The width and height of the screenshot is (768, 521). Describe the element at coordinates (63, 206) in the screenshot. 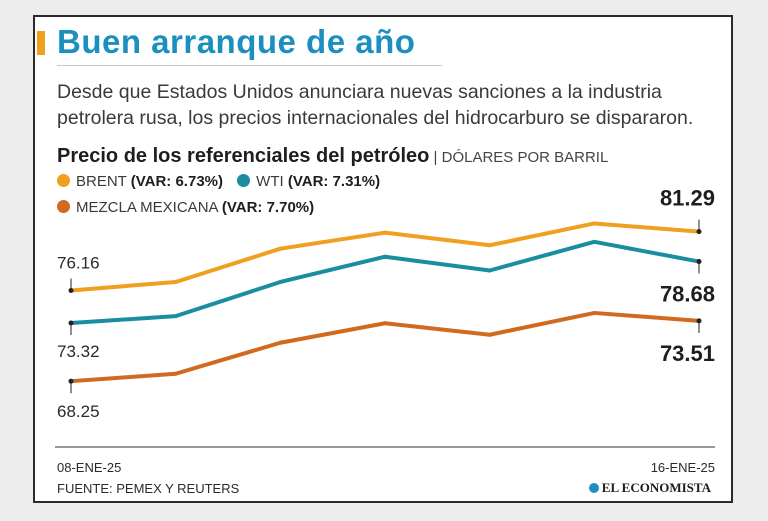

I see `legend-dot-mezcla` at that location.